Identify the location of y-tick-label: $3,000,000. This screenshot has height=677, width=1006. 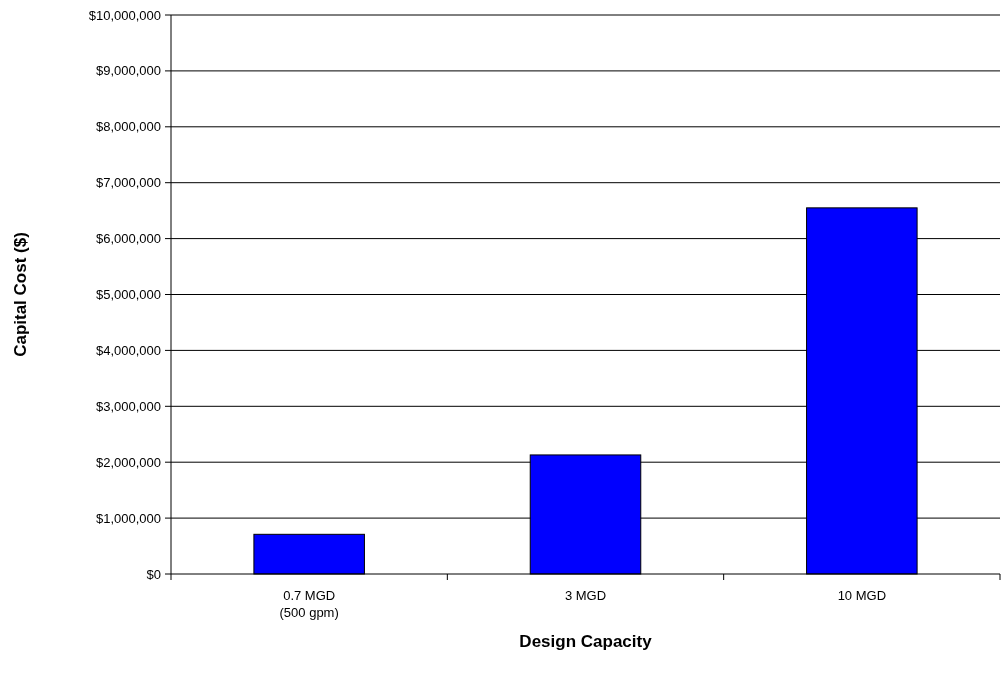
(128, 406).